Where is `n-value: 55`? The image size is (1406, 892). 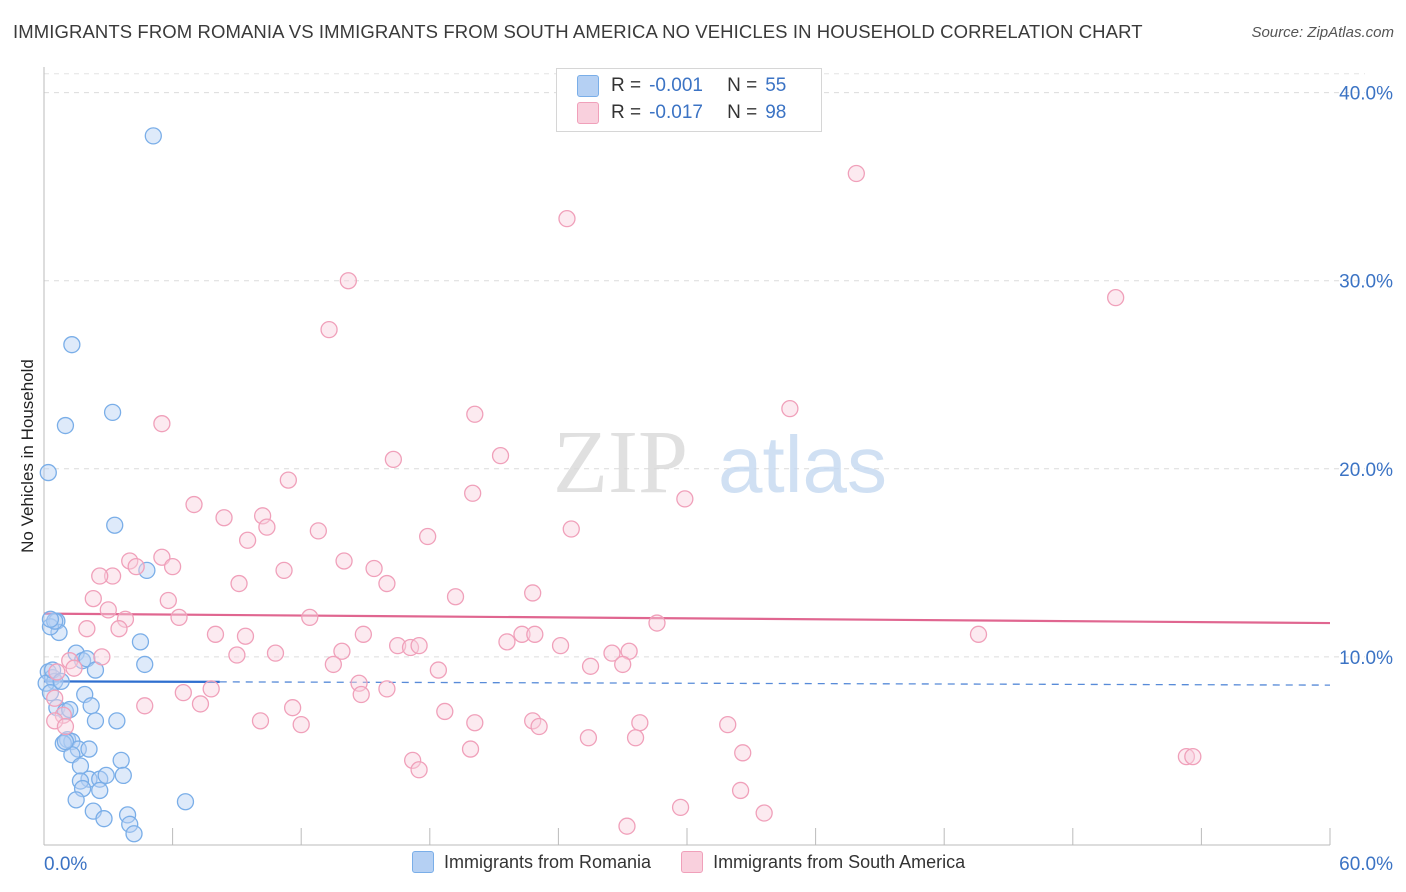
n-value: 55 is located at coordinates (776, 85).